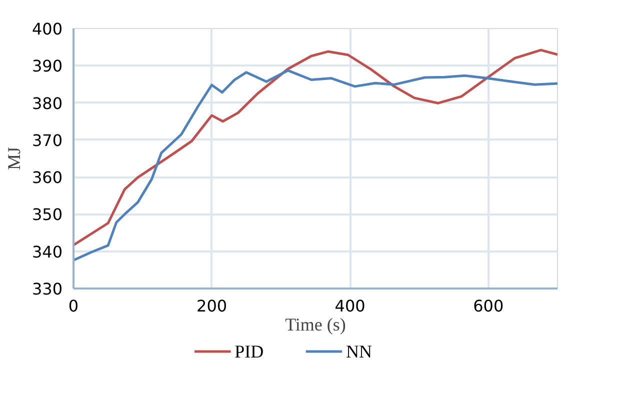  What do you see at coordinates (47, 252) in the screenshot?
I see `y-tick-label: 340` at bounding box center [47, 252].